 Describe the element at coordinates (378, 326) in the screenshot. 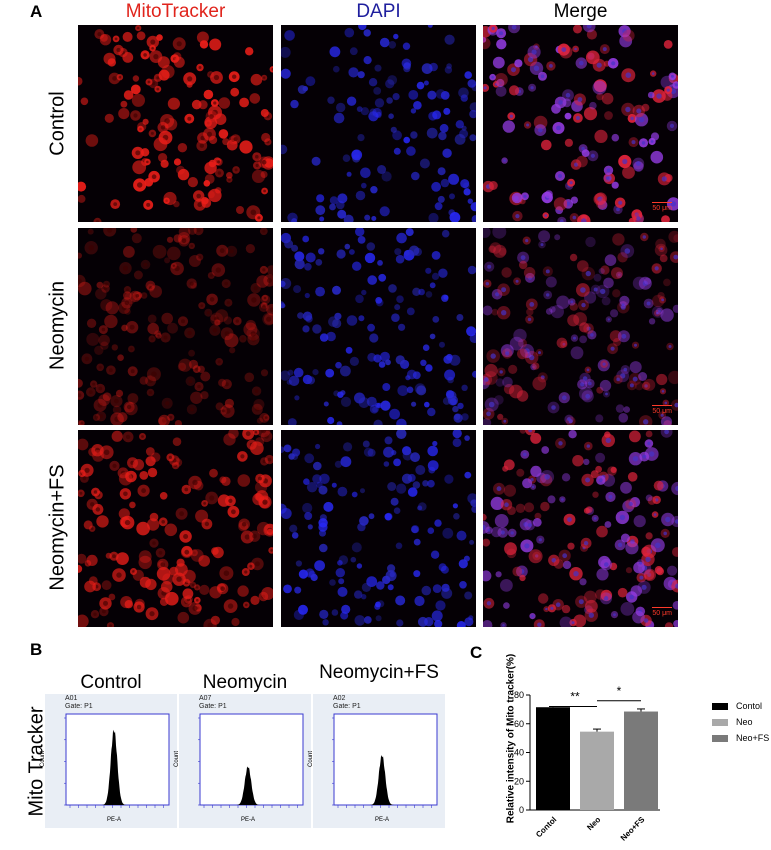

I see `micrograph-dapi-neomycin` at that location.